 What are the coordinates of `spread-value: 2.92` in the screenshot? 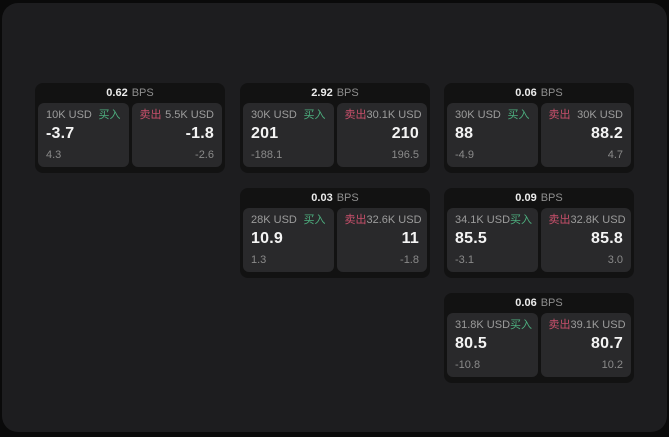 It's located at (322, 93).